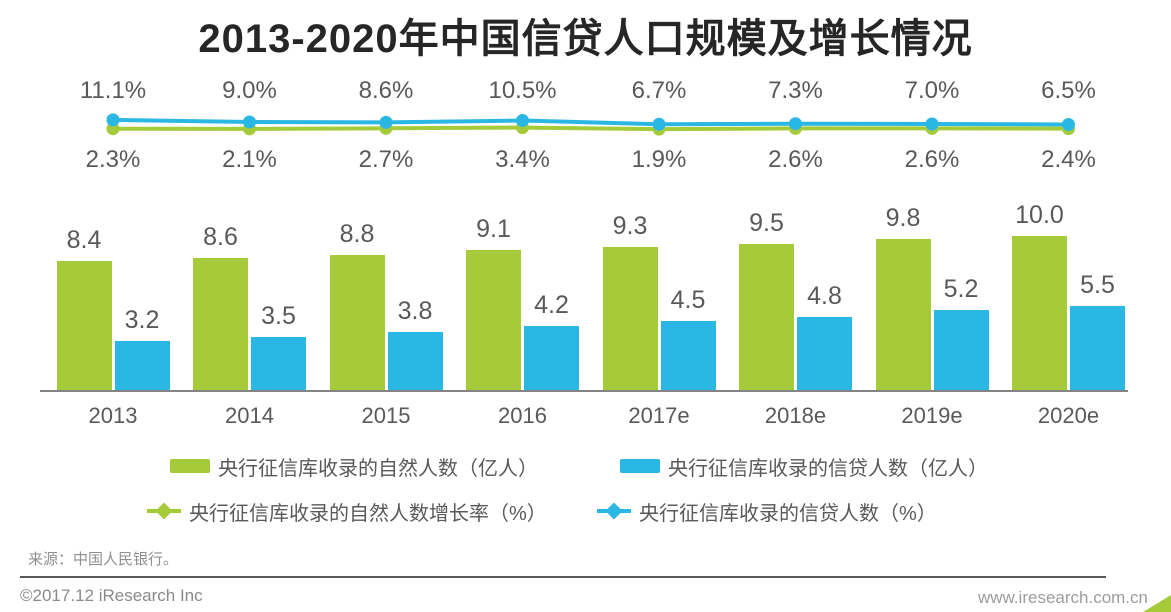 This screenshot has width=1171, height=612. Describe the element at coordinates (113, 90) in the screenshot. I see `line-value-label: 11.1%` at that location.